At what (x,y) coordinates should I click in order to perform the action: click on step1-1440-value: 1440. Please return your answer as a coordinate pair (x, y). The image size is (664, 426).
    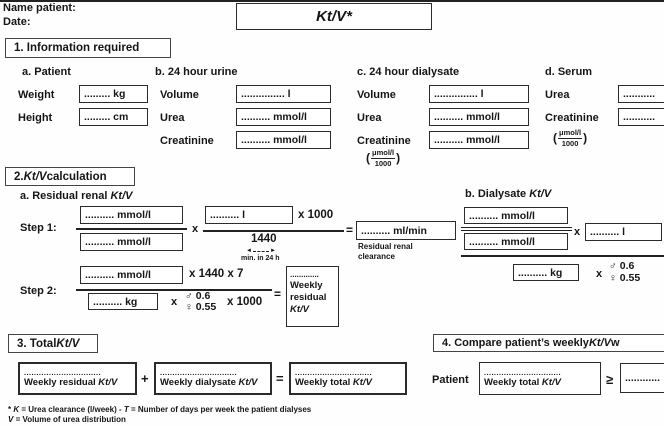
    Looking at the image, I should click on (264, 239).